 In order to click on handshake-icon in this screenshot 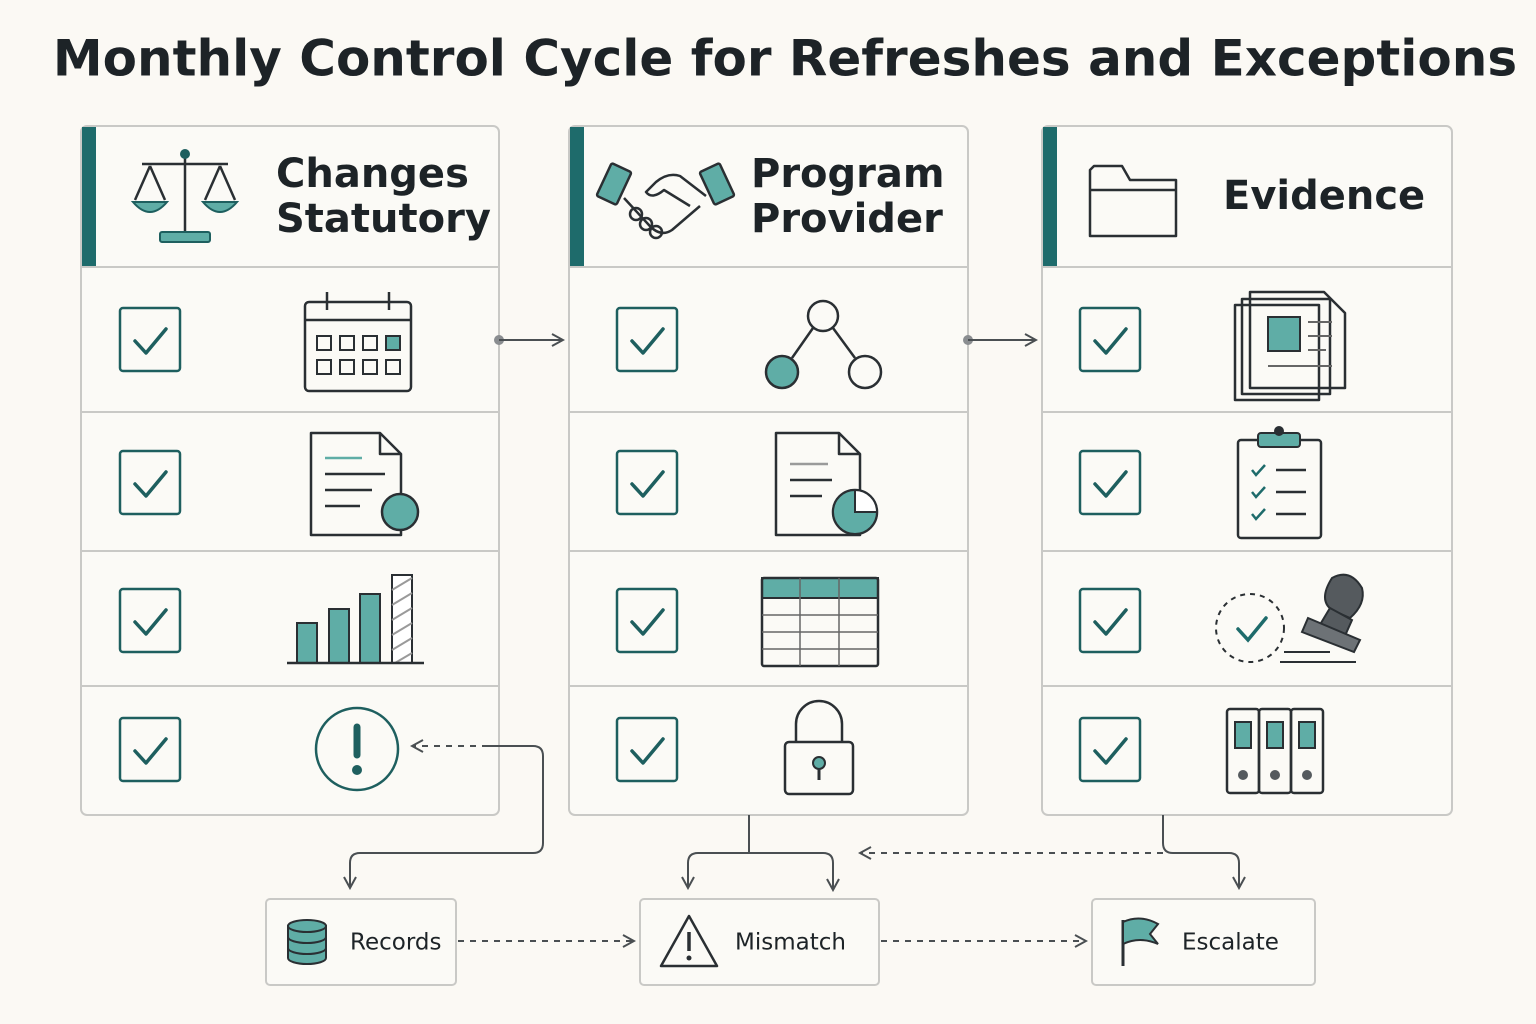, I will do `click(665, 201)`.